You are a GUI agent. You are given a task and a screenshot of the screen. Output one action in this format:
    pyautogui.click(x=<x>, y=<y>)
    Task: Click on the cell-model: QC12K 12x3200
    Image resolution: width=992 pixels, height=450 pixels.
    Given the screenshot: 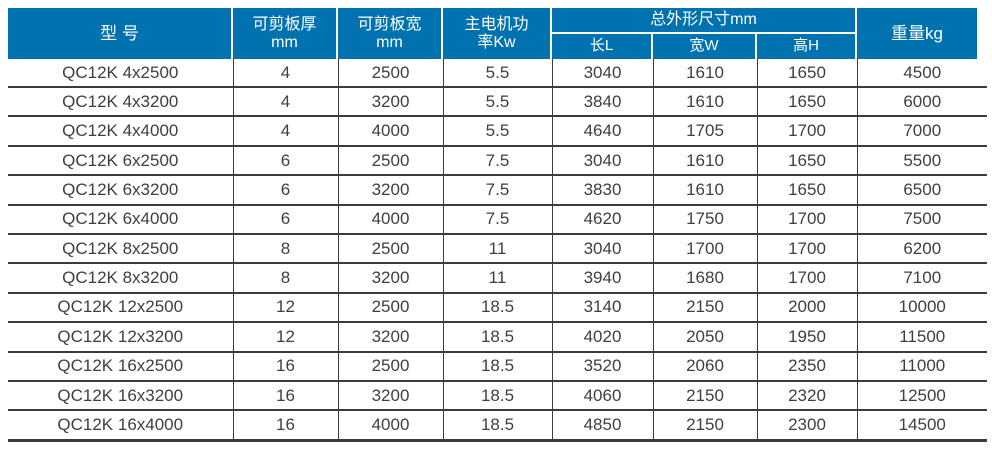 What is the action you would take?
    pyautogui.click(x=120, y=337)
    